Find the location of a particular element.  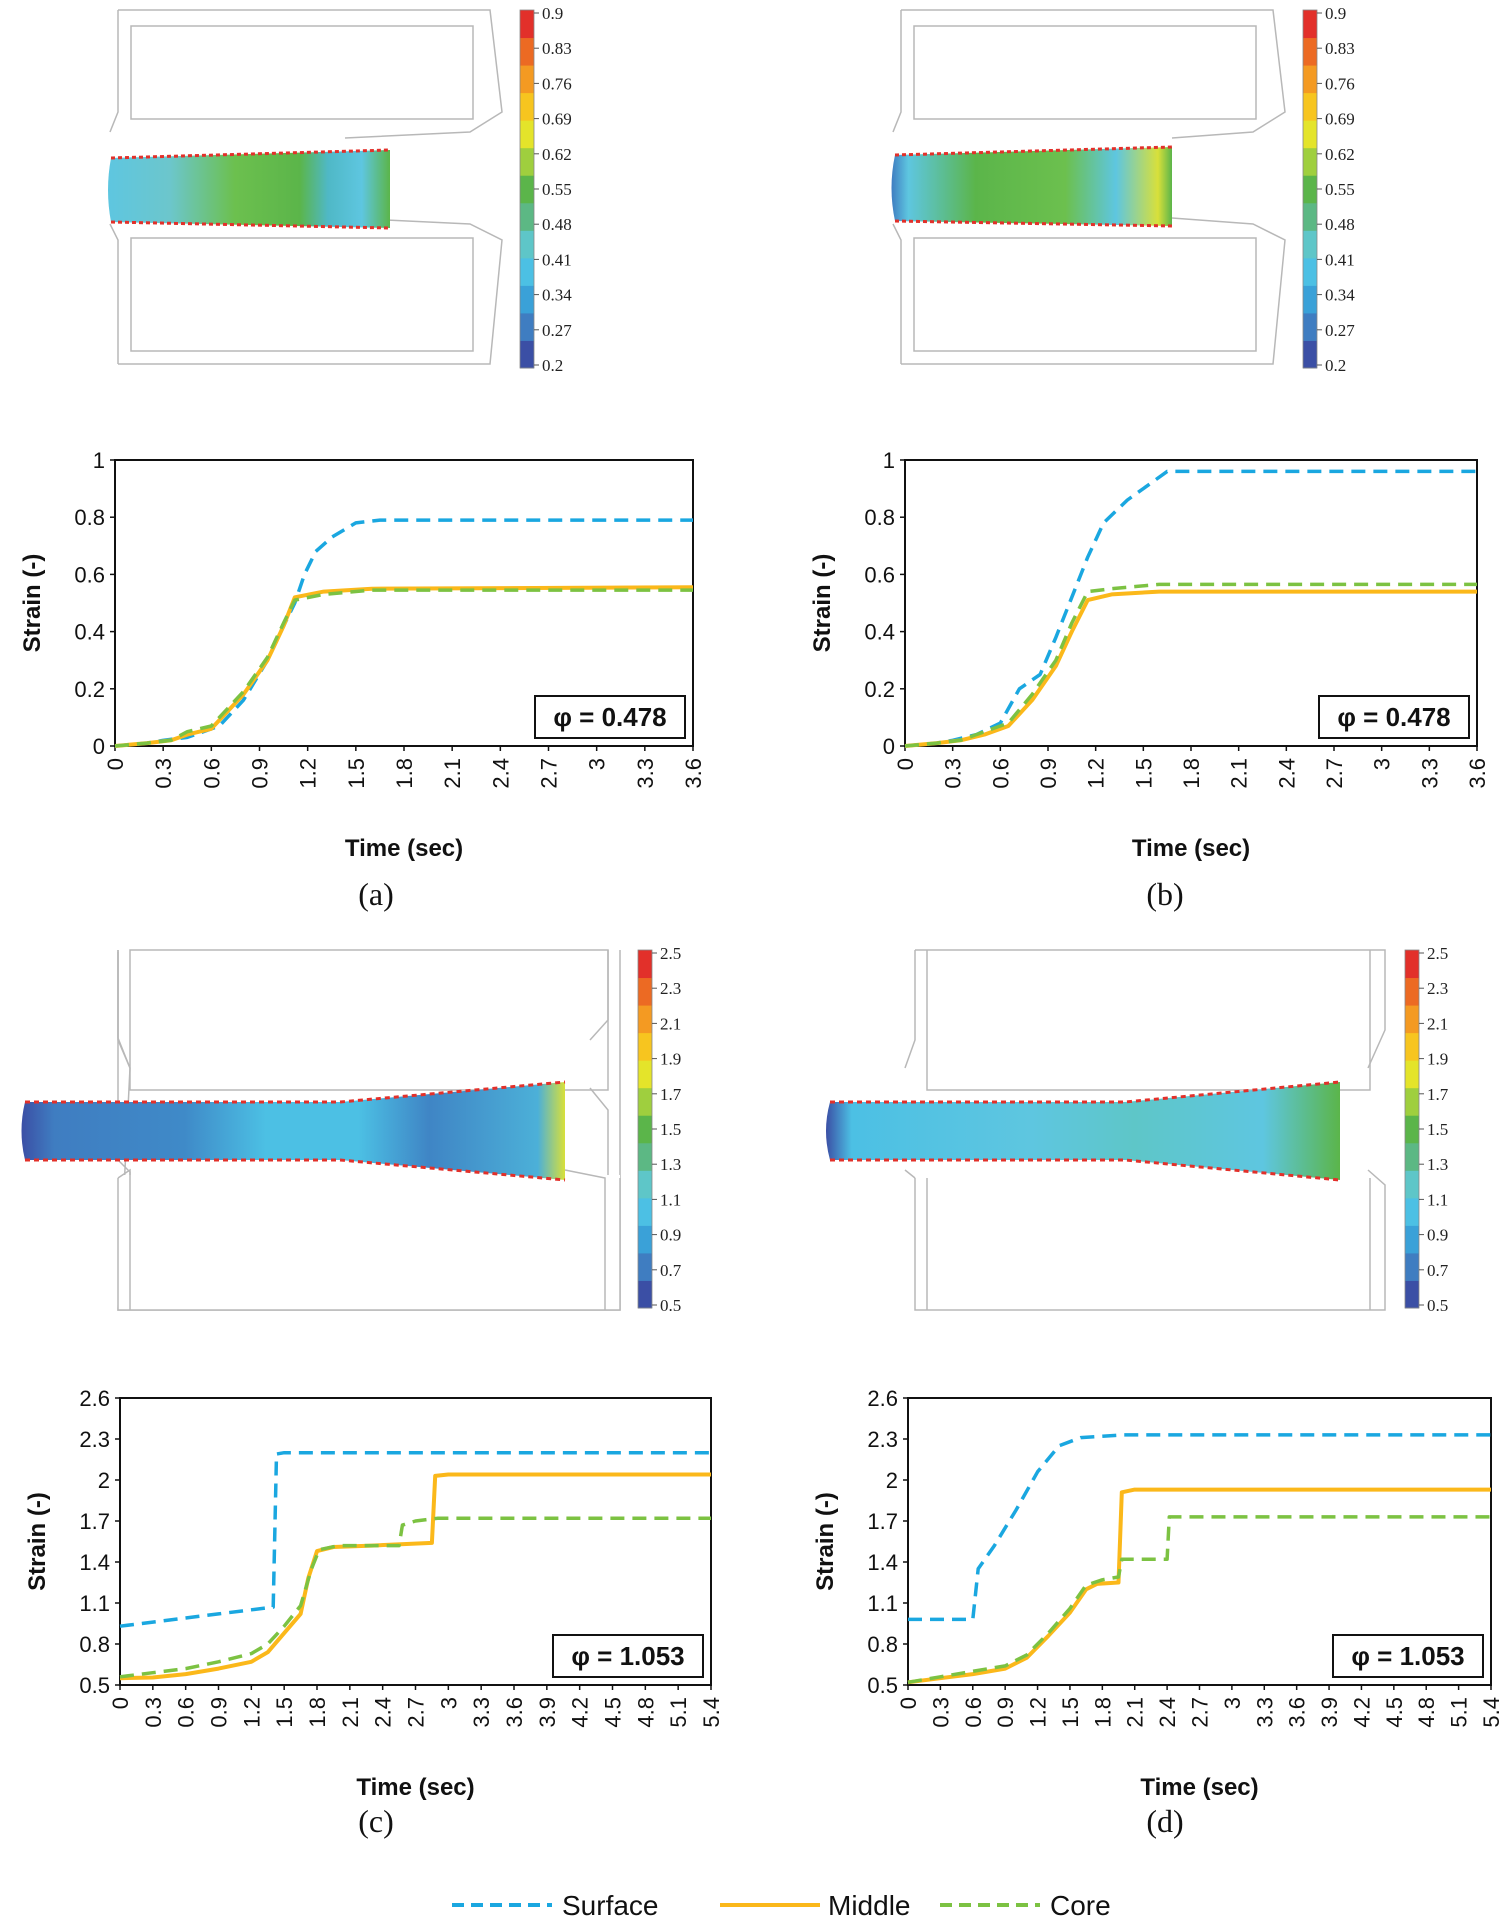

workpiece-a is located at coordinates (249, 189).